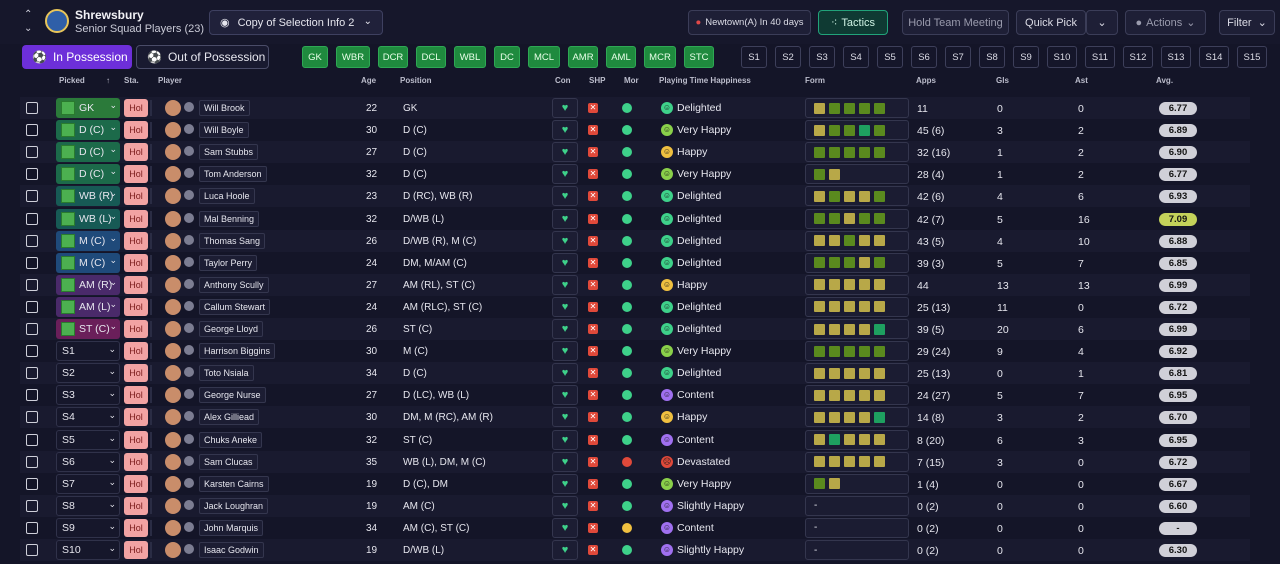 Image resolution: width=1280 pixels, height=564 pixels. I want to click on sub-pill: S12, so click(1138, 57).